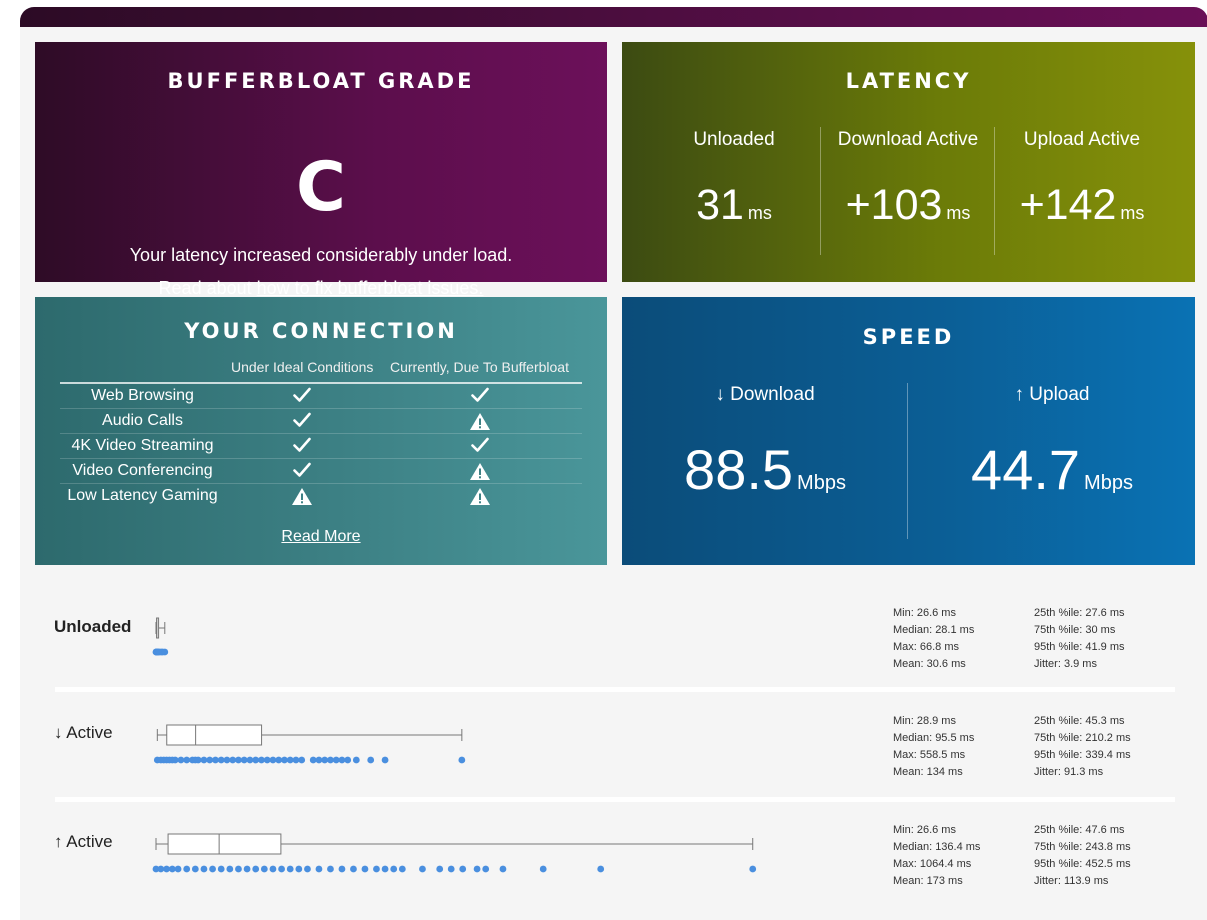 The height and width of the screenshot is (920, 1207). Describe the element at coordinates (142, 495) in the screenshot. I see `connection-row-name: Low Latency Gaming` at that location.